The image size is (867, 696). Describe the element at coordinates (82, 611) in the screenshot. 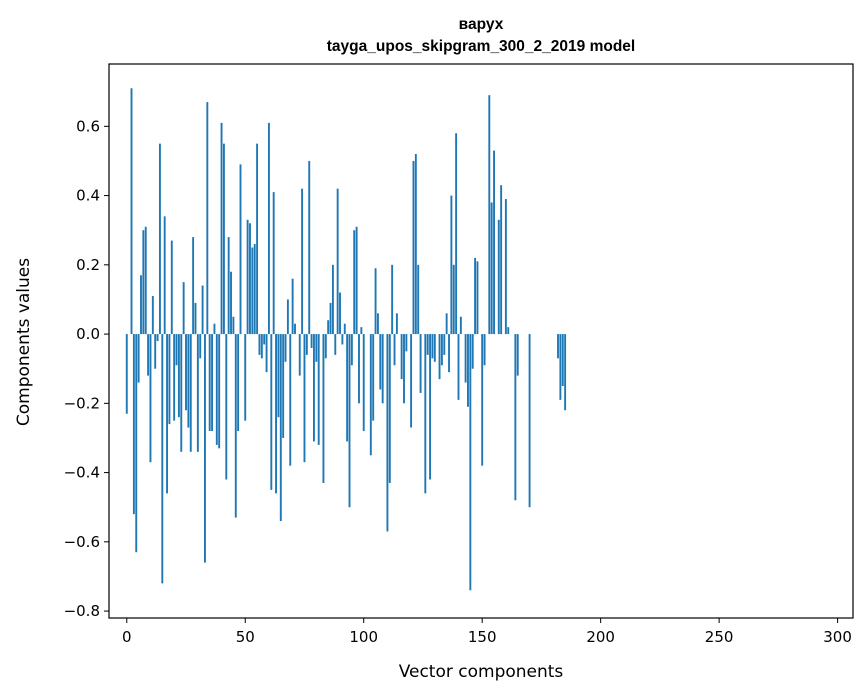

I see `y-tick-label: −0.8` at that location.